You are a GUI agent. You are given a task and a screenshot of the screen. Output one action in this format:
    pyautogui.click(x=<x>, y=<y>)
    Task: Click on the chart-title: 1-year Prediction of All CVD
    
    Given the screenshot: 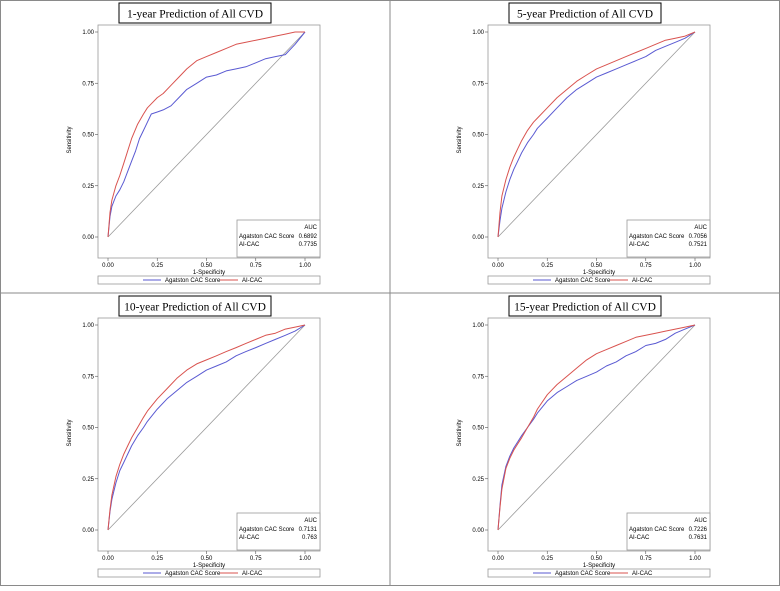 What is the action you would take?
    pyautogui.click(x=195, y=15)
    